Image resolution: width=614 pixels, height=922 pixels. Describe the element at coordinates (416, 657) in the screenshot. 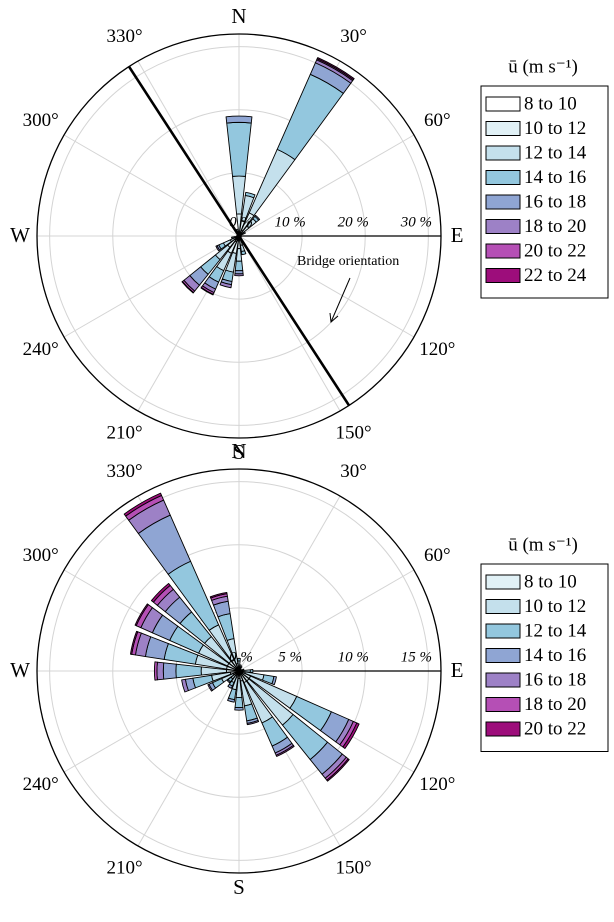

I see `radial-tick-label: 15 %` at that location.